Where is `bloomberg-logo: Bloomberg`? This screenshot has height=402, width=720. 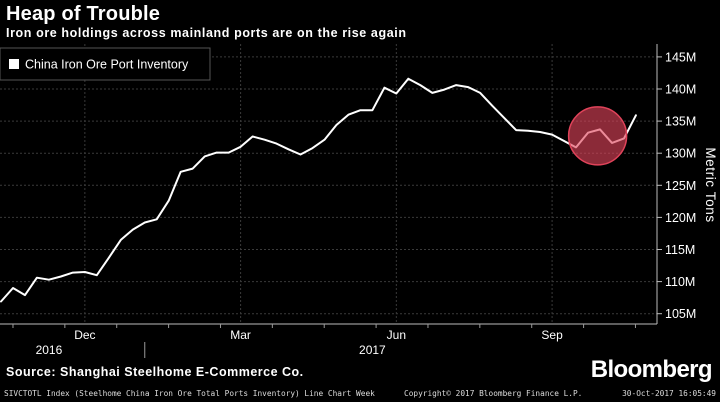 bloomberg-logo: Bloomberg is located at coordinates (651, 369).